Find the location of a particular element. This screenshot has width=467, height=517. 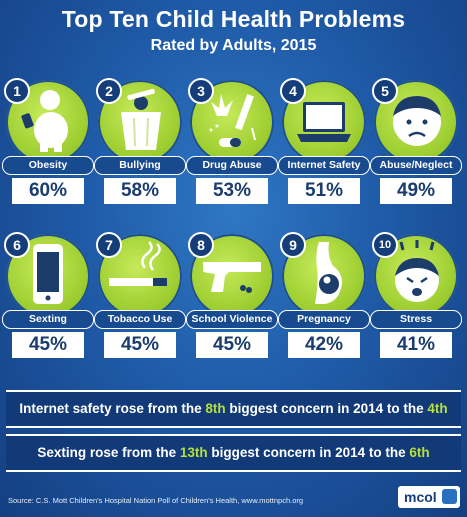

item-percent: 58% is located at coordinates (140, 191).